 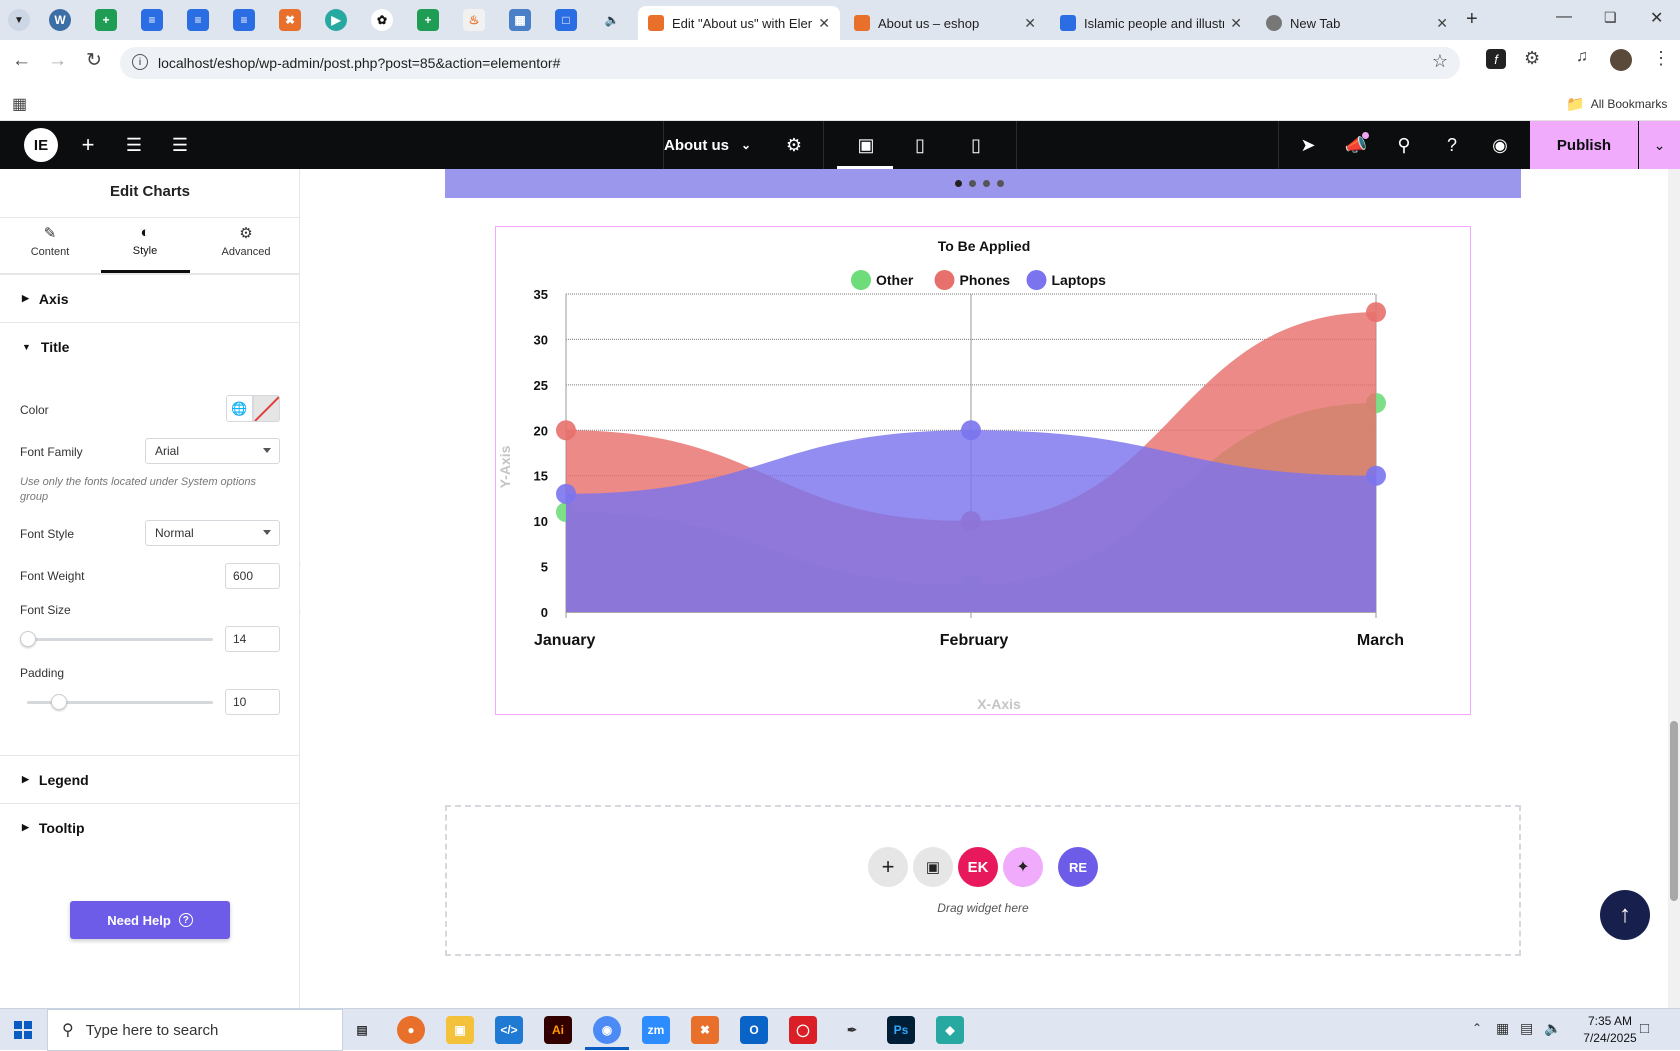 I want to click on tray-volume-icon: 🔈, so click(x=1553, y=1028).